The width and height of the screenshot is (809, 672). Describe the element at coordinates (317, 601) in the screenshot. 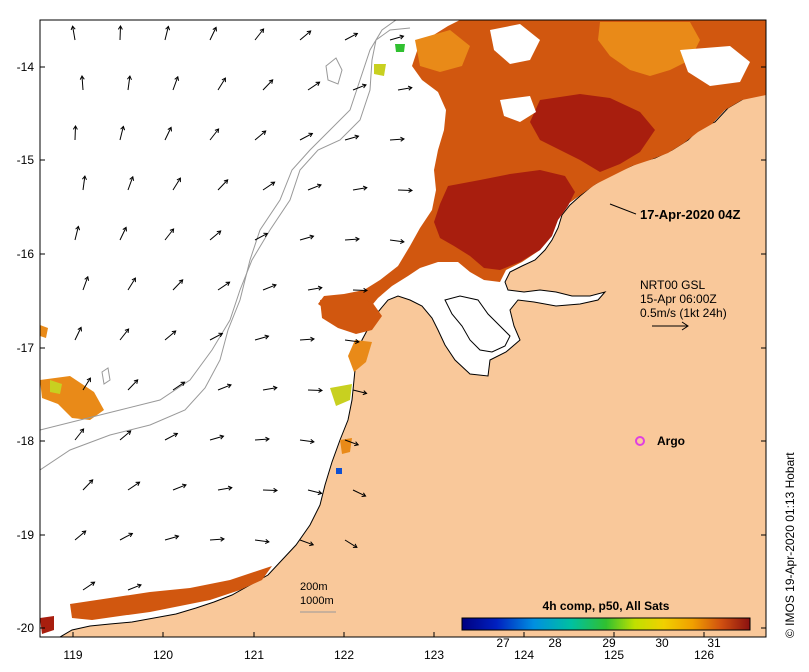

I see `contour-legend-1000m: 1000m` at that location.